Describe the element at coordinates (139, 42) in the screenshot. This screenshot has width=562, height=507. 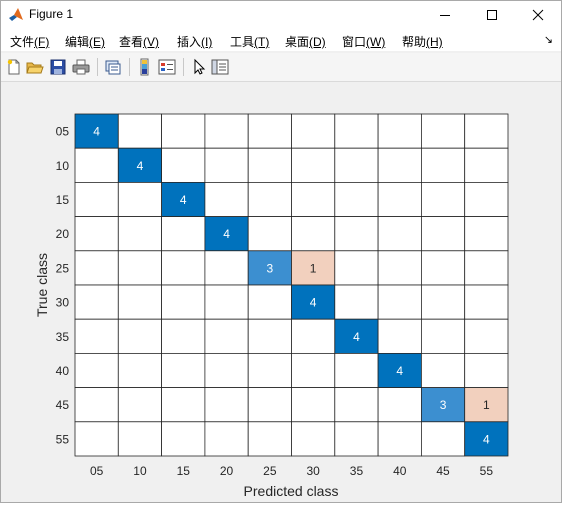
I see `menu-view: 查看(V)` at that location.